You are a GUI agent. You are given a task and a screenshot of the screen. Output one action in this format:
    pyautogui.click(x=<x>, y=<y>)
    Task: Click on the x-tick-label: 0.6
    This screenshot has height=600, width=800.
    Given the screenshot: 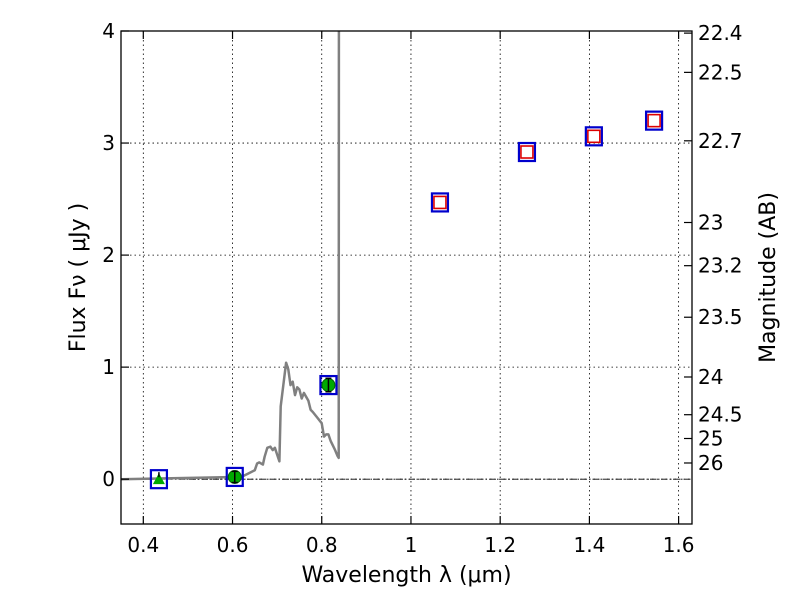 What is the action you would take?
    pyautogui.click(x=233, y=545)
    